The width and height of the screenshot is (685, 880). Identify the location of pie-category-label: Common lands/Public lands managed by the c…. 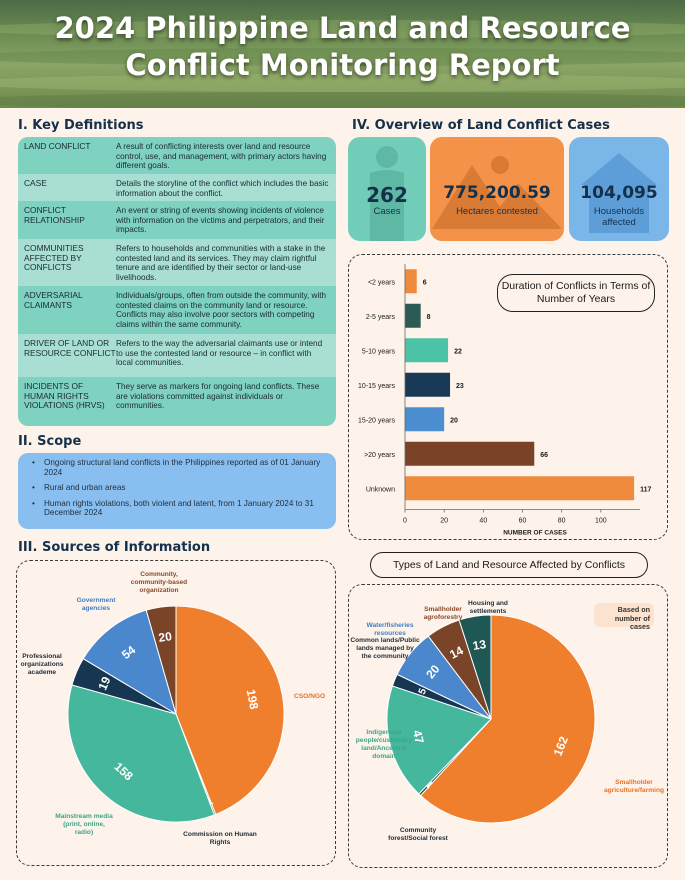
(385, 648).